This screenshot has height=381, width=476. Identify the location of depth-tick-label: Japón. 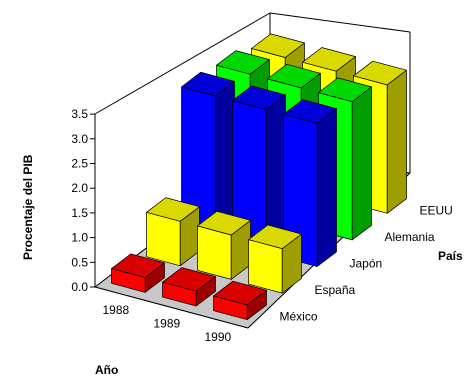
(366, 264).